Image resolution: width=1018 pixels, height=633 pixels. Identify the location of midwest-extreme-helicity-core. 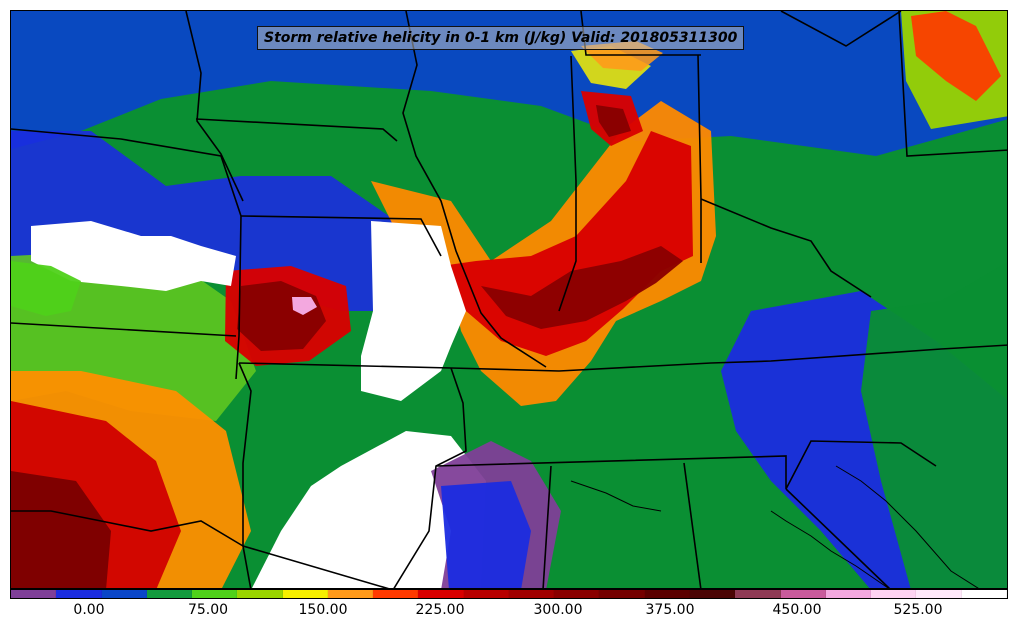
(582, 287).